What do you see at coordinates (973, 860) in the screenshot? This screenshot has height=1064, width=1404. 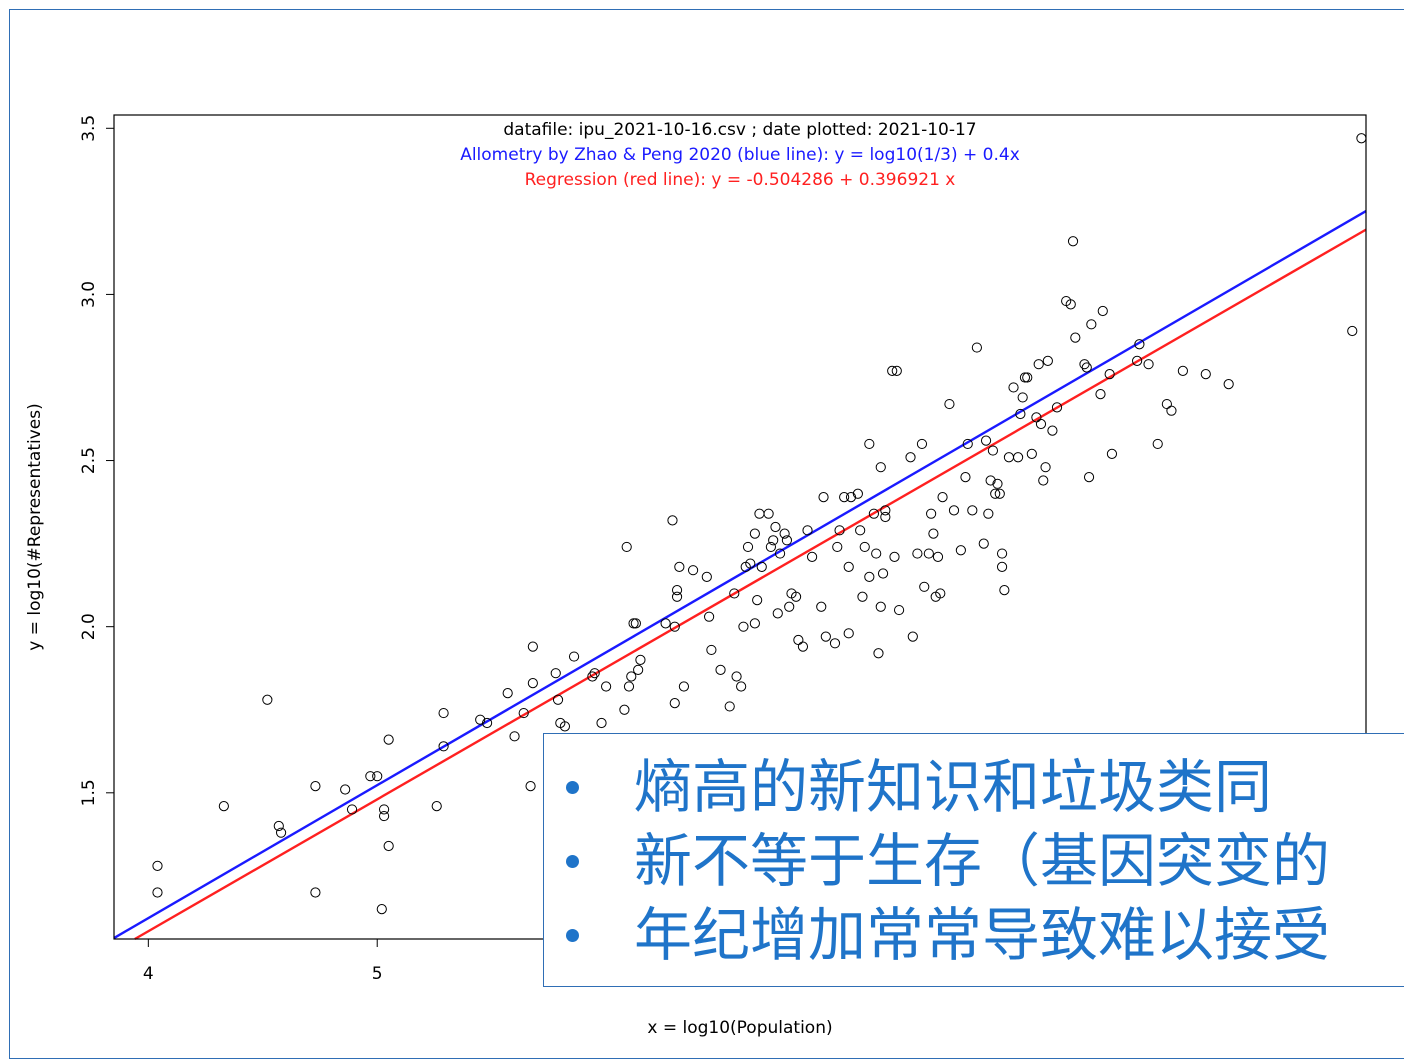 I see `bullet-overlay: 熵高的新知识和垃圾类同 新不等于生存（基因突变的 年纪增加常常导致难以接受` at bounding box center [973, 860].